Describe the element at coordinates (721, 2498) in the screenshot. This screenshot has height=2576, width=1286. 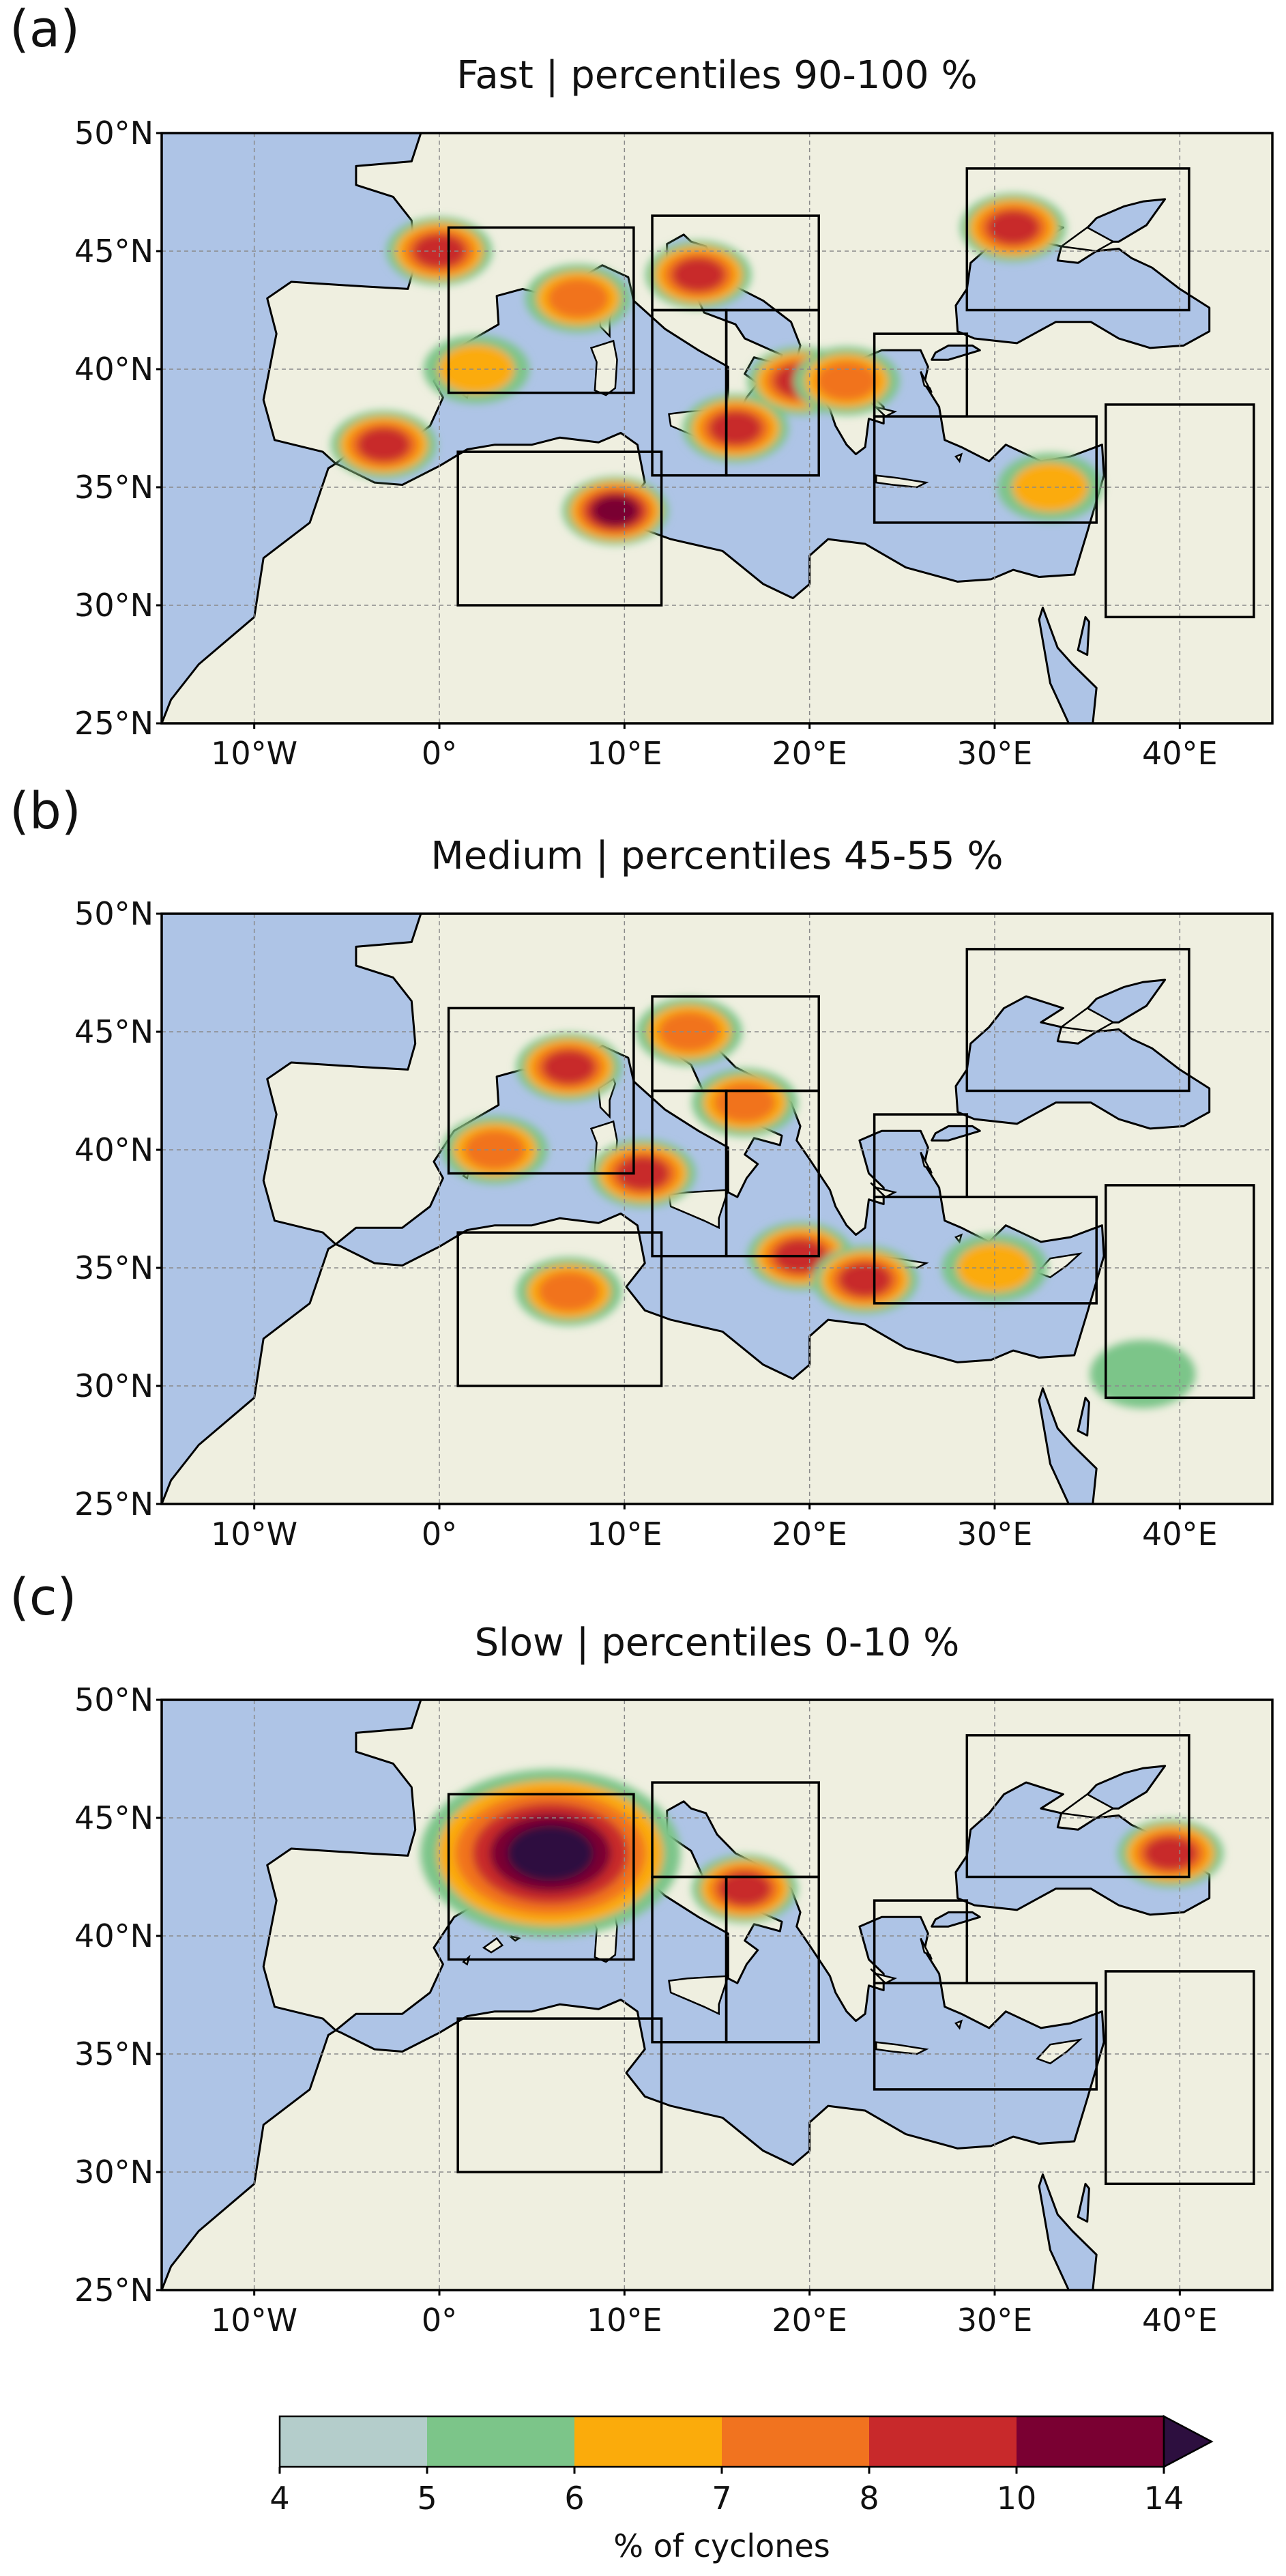
I see `colorbar-tick-label: 7` at that location.